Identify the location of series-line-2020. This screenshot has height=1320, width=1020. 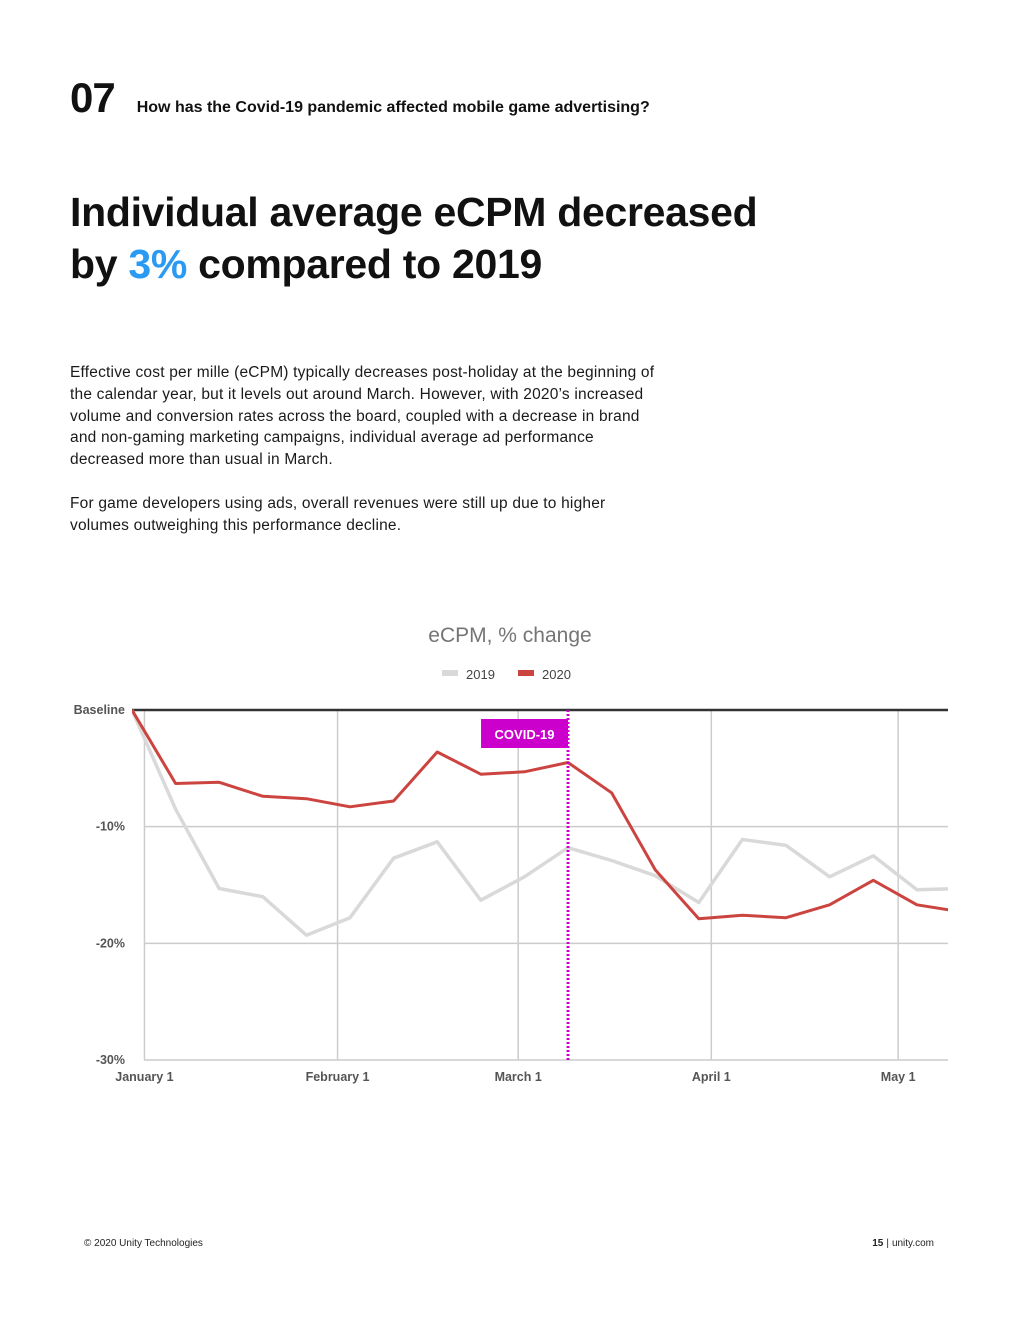
(540, 815).